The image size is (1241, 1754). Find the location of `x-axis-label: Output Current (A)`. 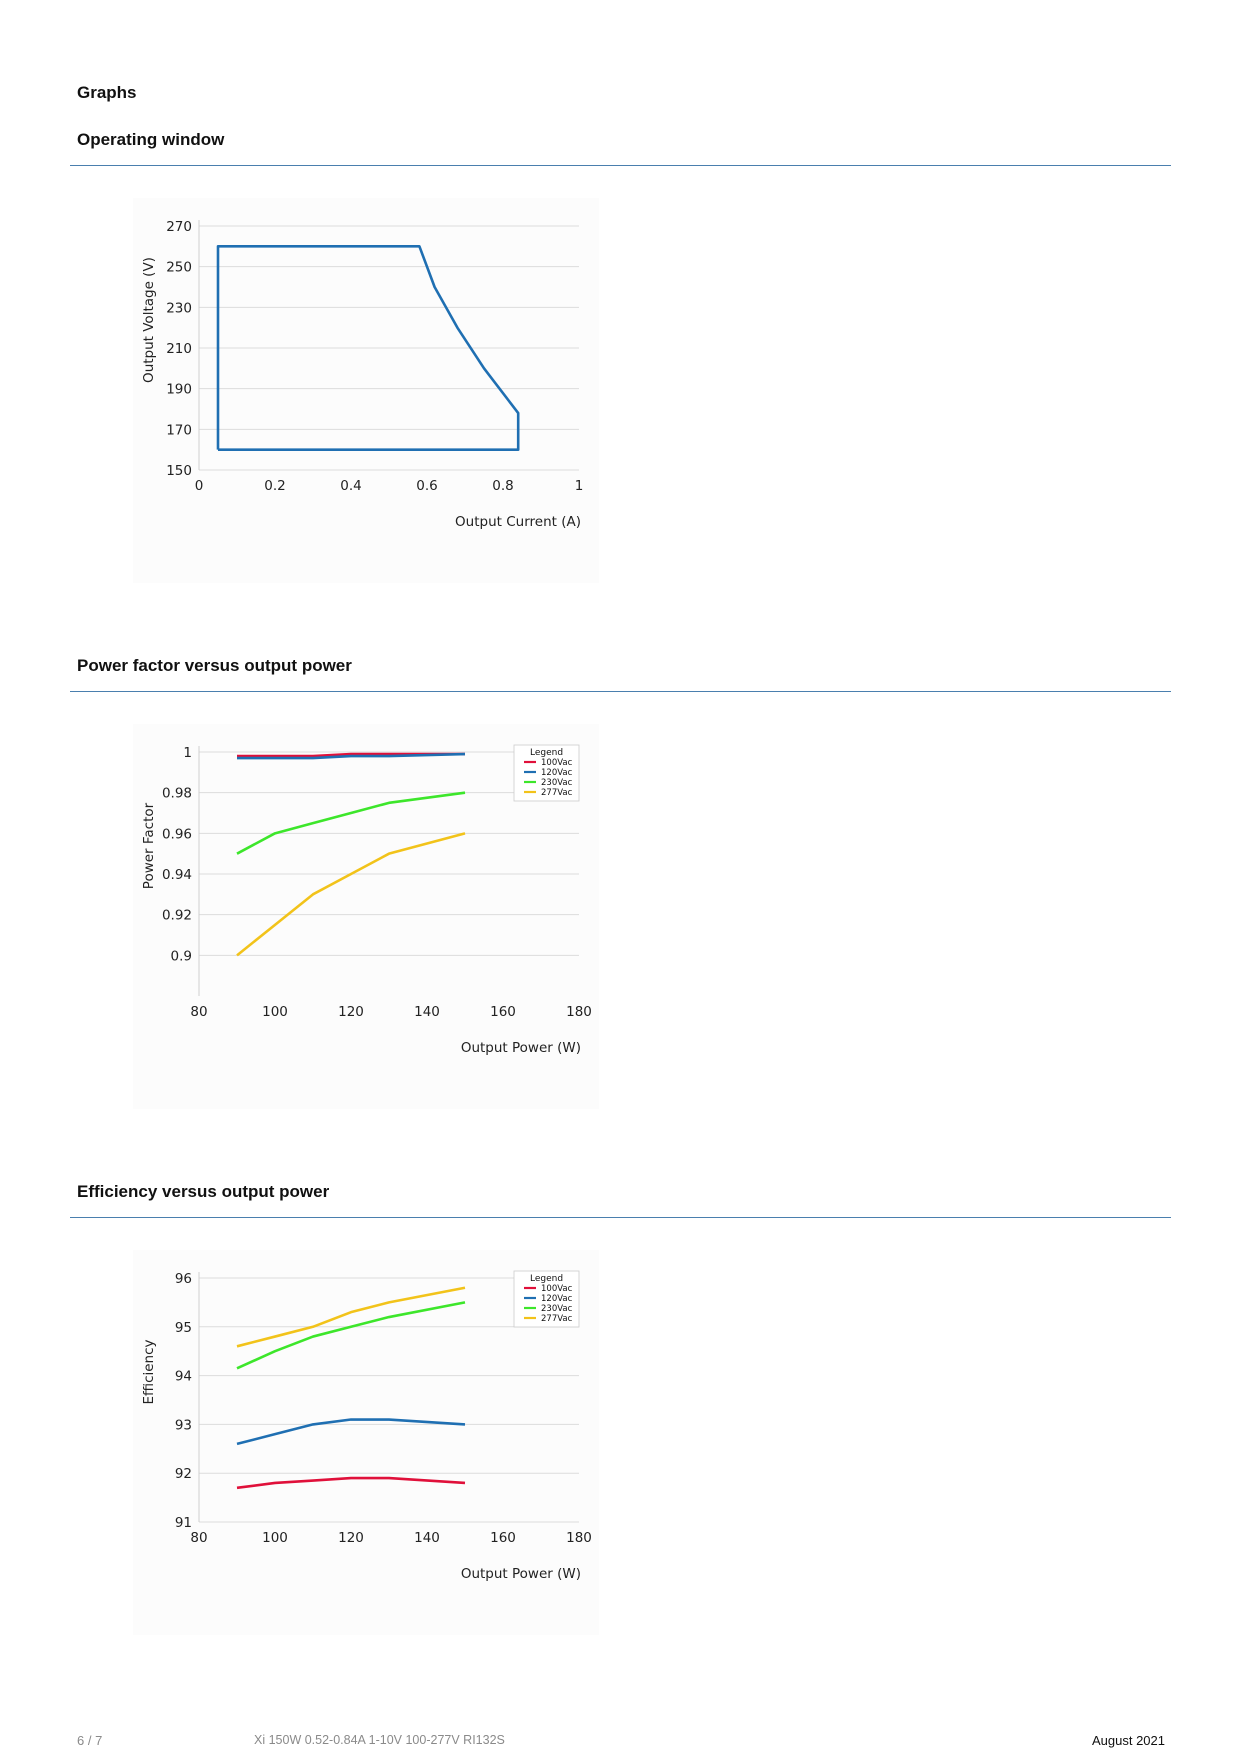

x-axis-label: Output Current (A) is located at coordinates (518, 522).